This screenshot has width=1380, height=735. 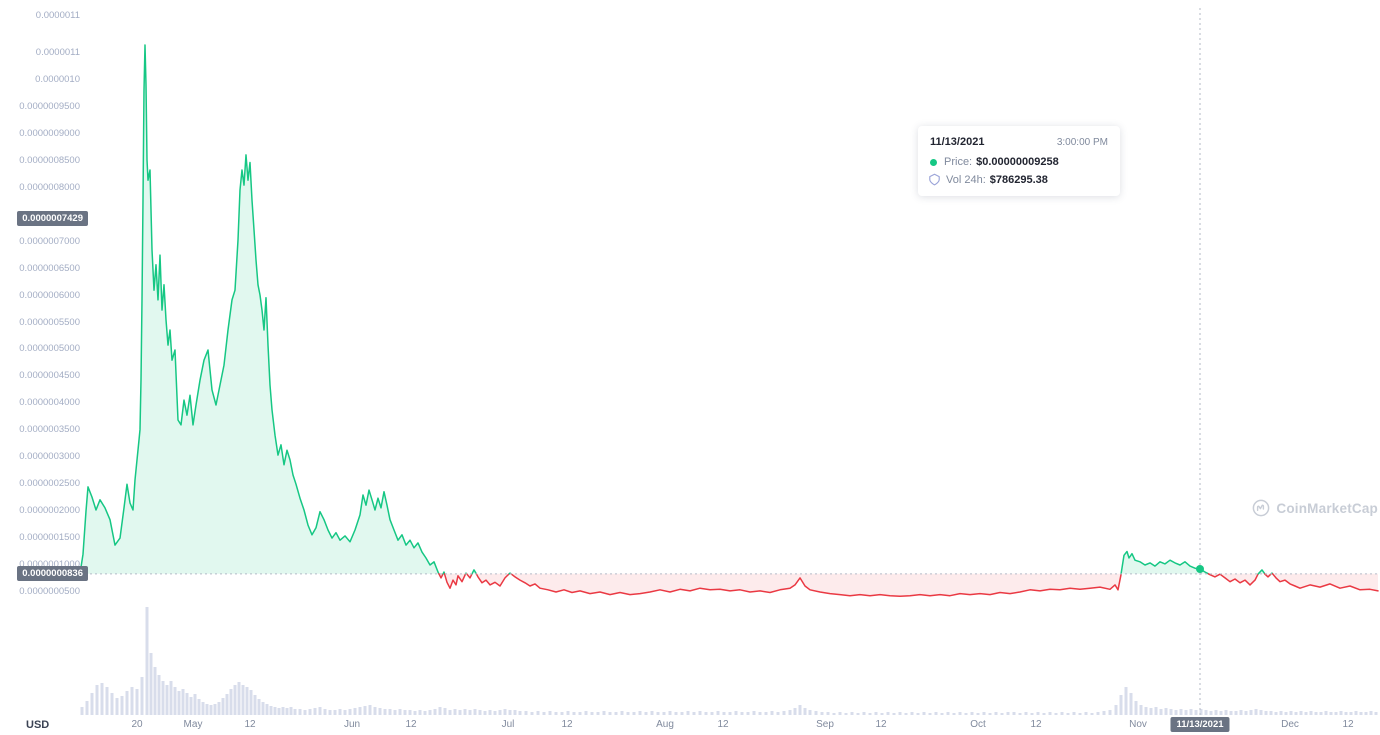 I want to click on y-tick-label: 0.0000001000, so click(x=49, y=564).